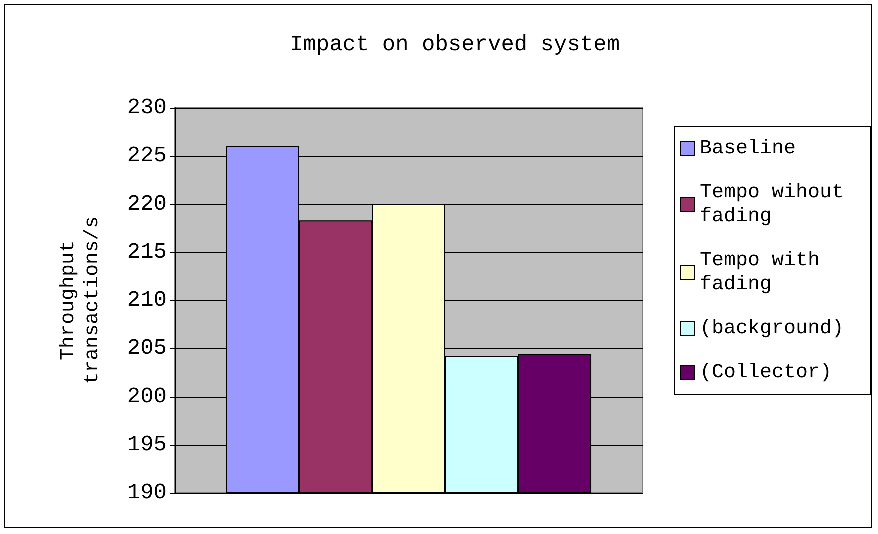 The image size is (878, 534). What do you see at coordinates (748, 149) in the screenshot?
I see `legend-label: Baseline` at bounding box center [748, 149].